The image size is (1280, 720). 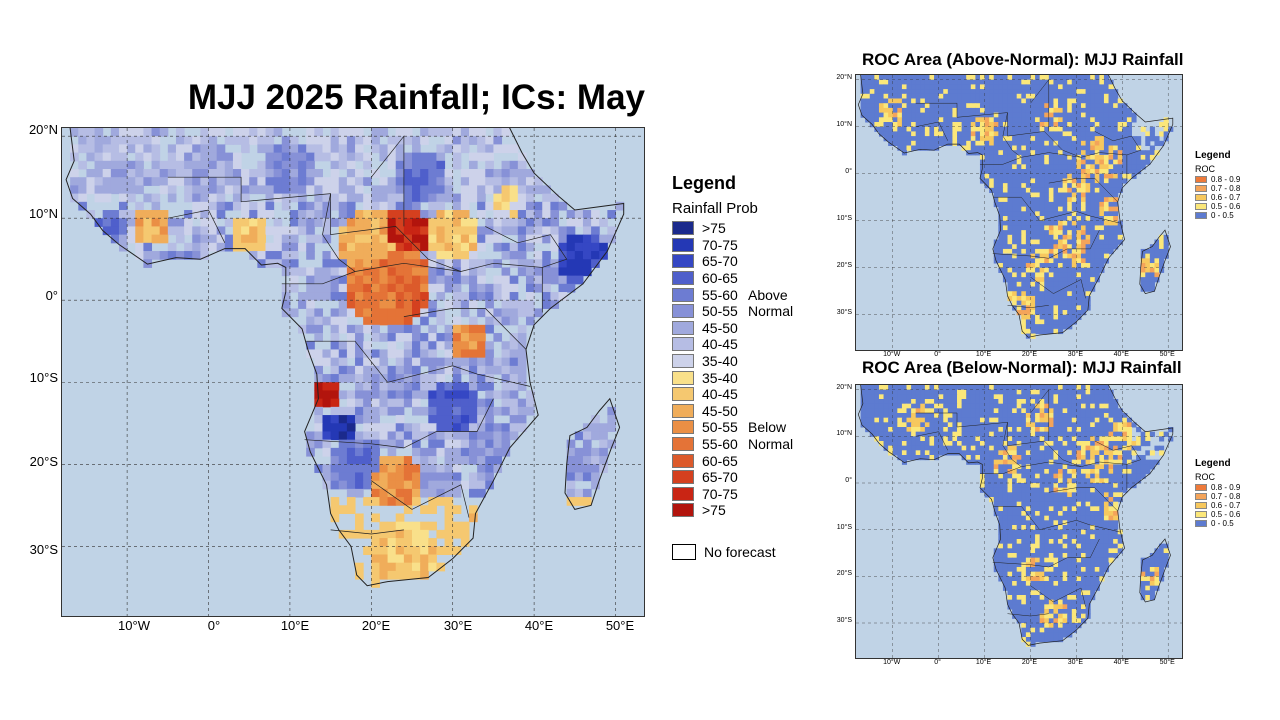 I want to click on roc-above-normal-map, so click(x=1019, y=212).